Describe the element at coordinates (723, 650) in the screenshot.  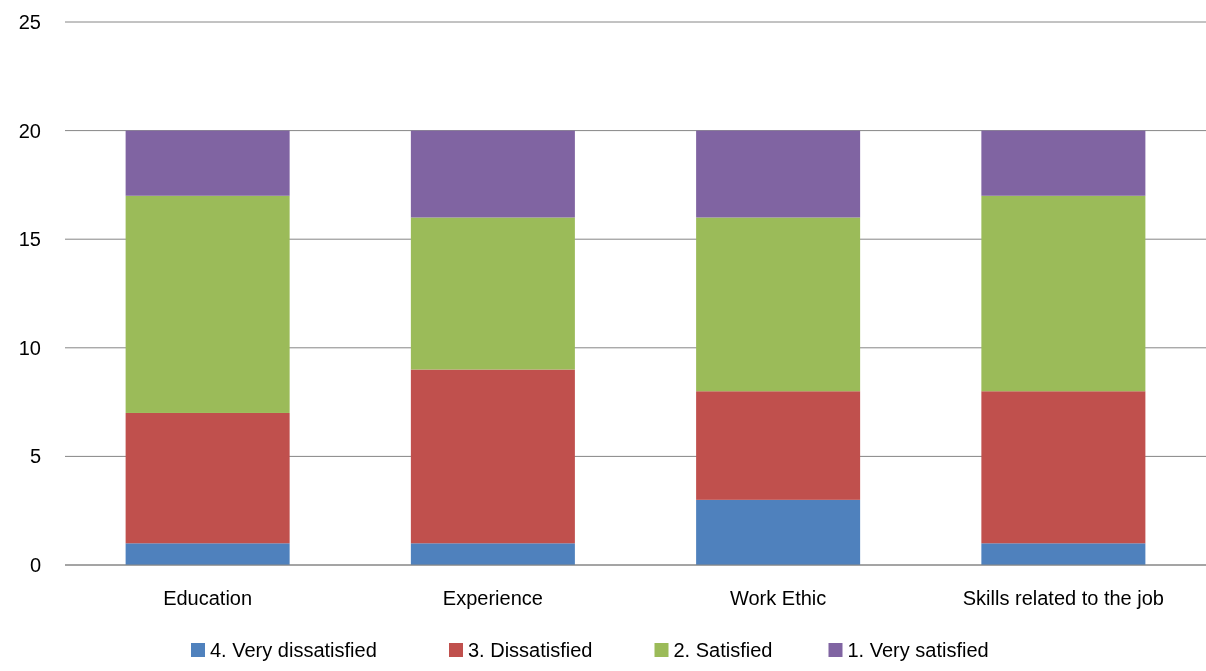
I see `legend-label: 2. Satisfied` at that location.